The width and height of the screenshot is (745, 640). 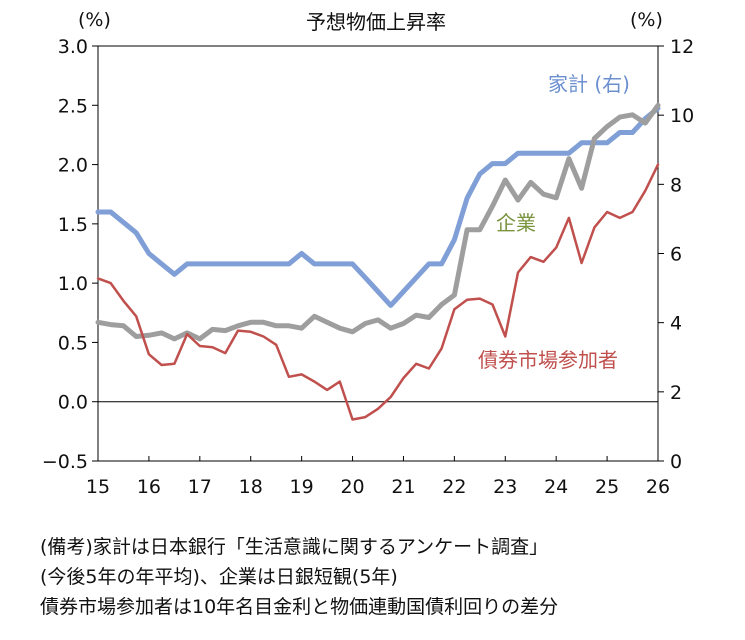 I want to click on left-axis-ticks: 3.0 2.5 2.0 1.5 1.0 0.5 0.0 −0.5, so click(x=70, y=254).